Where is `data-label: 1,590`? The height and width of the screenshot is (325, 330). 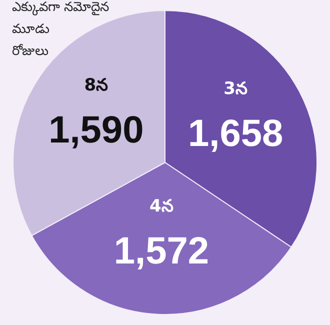 data-label: 1,590 is located at coordinates (96, 131).